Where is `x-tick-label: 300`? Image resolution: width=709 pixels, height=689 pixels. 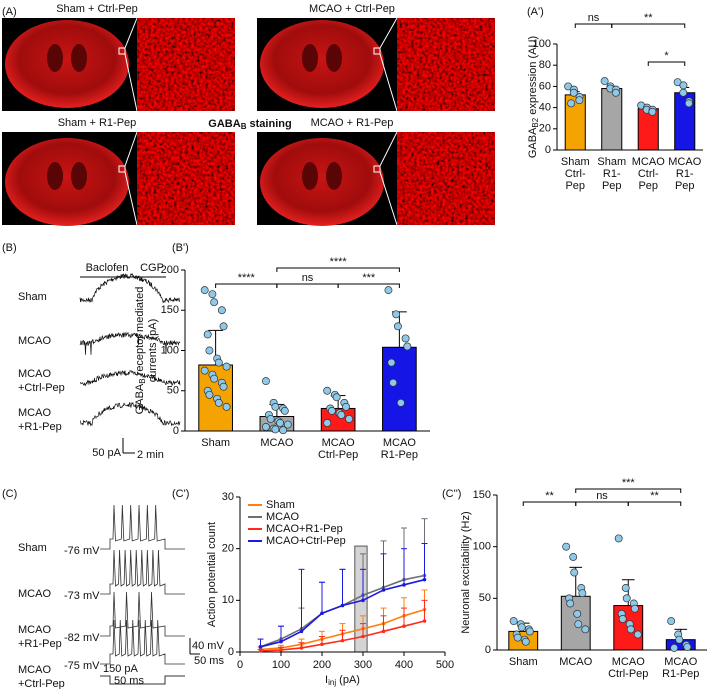 x-tick-label: 300 is located at coordinates (363, 665).